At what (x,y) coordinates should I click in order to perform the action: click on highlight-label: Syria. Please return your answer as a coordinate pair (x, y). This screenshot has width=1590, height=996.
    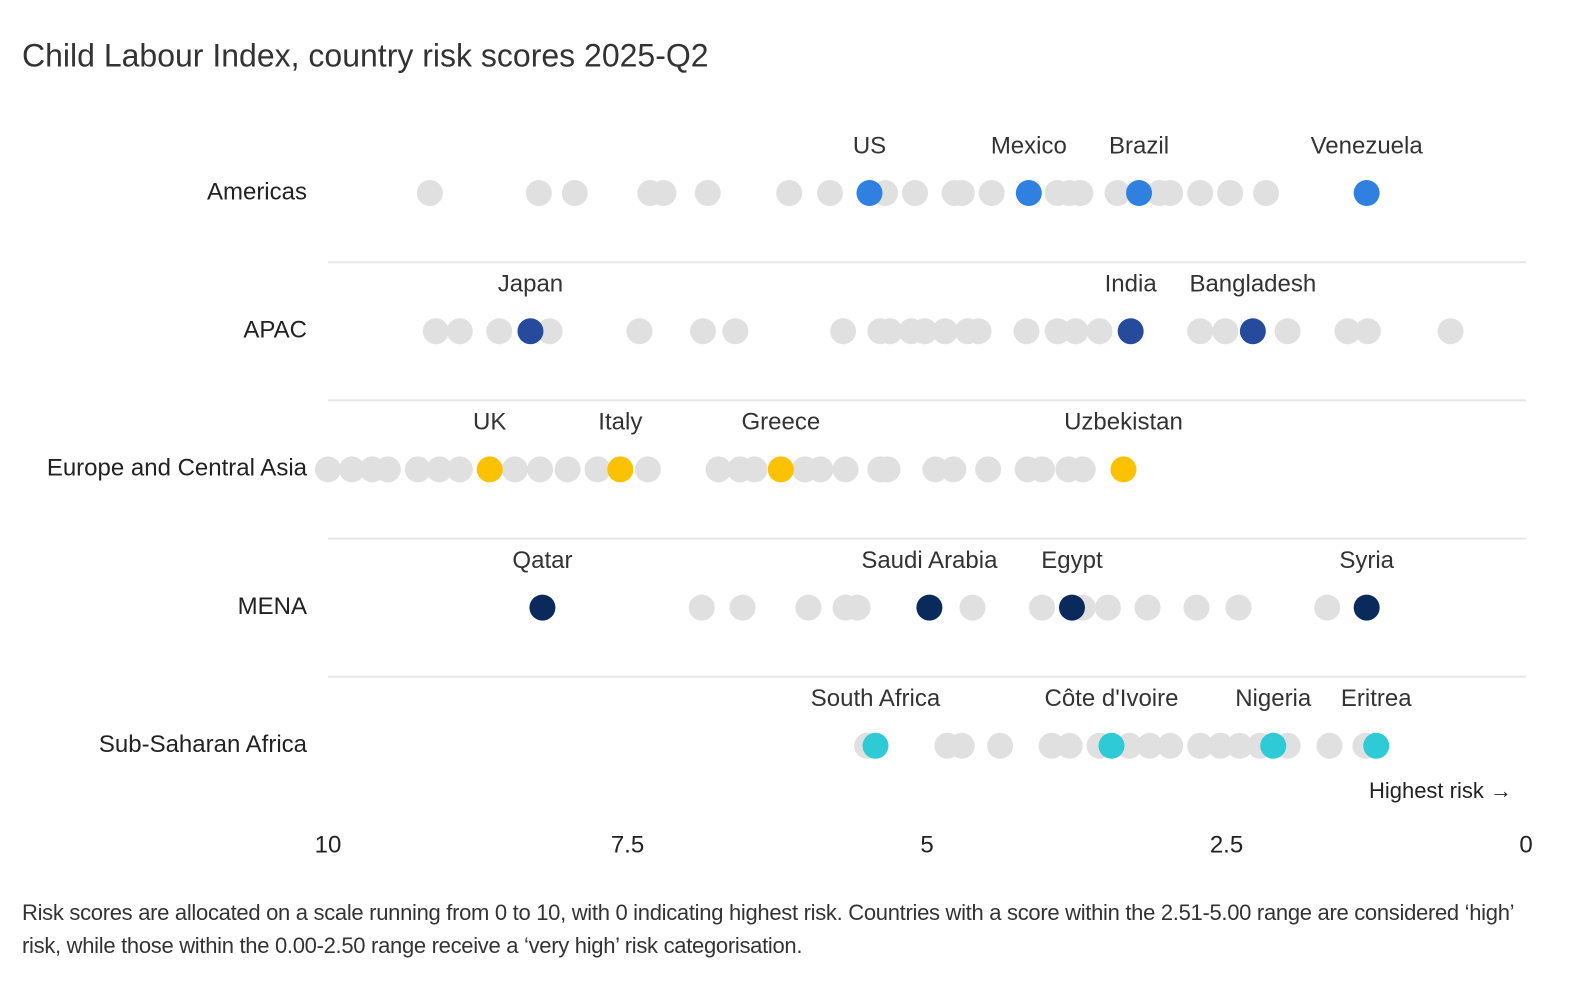
    Looking at the image, I should click on (1366, 560).